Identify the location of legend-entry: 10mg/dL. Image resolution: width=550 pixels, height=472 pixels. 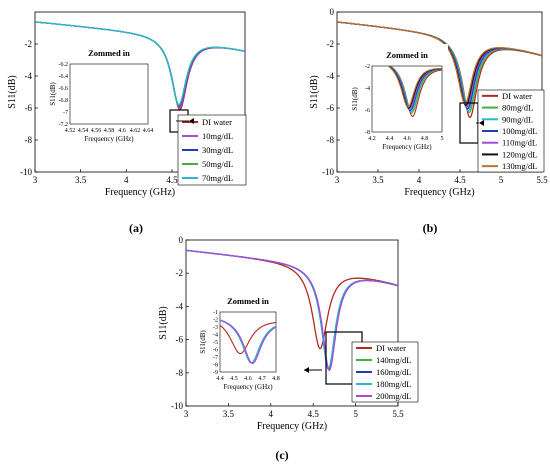
(217, 136).